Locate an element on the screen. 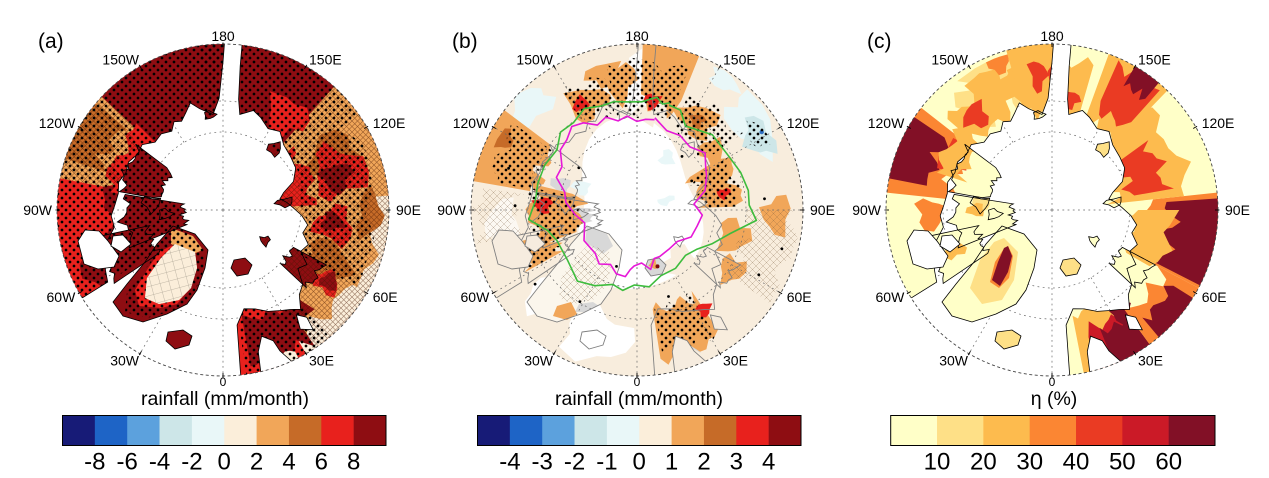  svg-text: -1 is located at coordinates (606, 462).